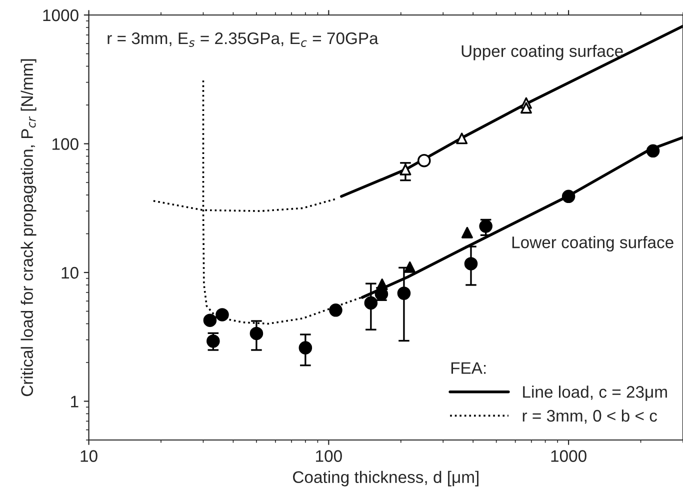  What do you see at coordinates (243, 39) in the screenshot?
I see `annotation: r = 3mm, E$_{s}$ = 2.35GPa, E$_{c}$ = 70GPa` at bounding box center [243, 39].